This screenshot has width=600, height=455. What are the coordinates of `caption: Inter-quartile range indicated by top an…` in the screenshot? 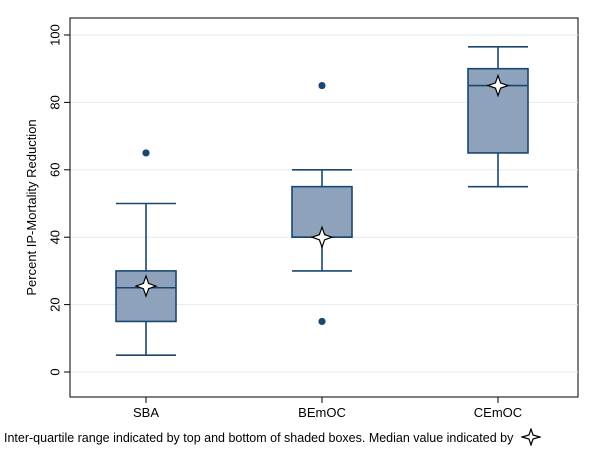 It's located at (299, 437).